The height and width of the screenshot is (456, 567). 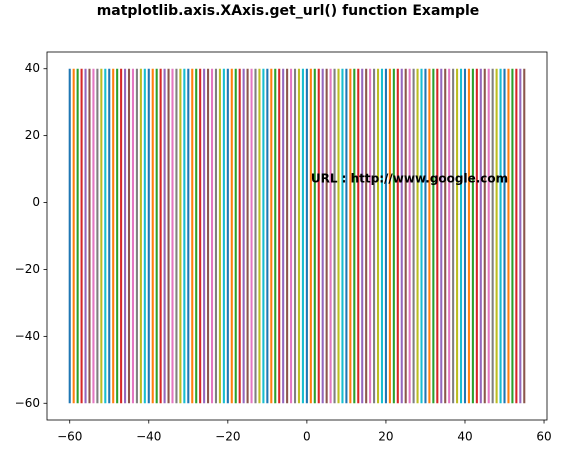 What do you see at coordinates (69, 437) in the screenshot?
I see `x-tick-label: −60` at bounding box center [69, 437].